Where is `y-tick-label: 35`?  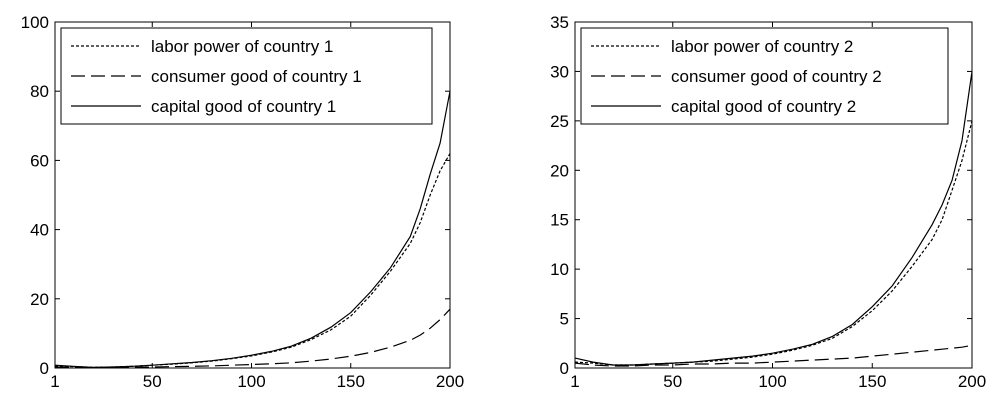
y-tick-label: 35 is located at coordinates (559, 22).